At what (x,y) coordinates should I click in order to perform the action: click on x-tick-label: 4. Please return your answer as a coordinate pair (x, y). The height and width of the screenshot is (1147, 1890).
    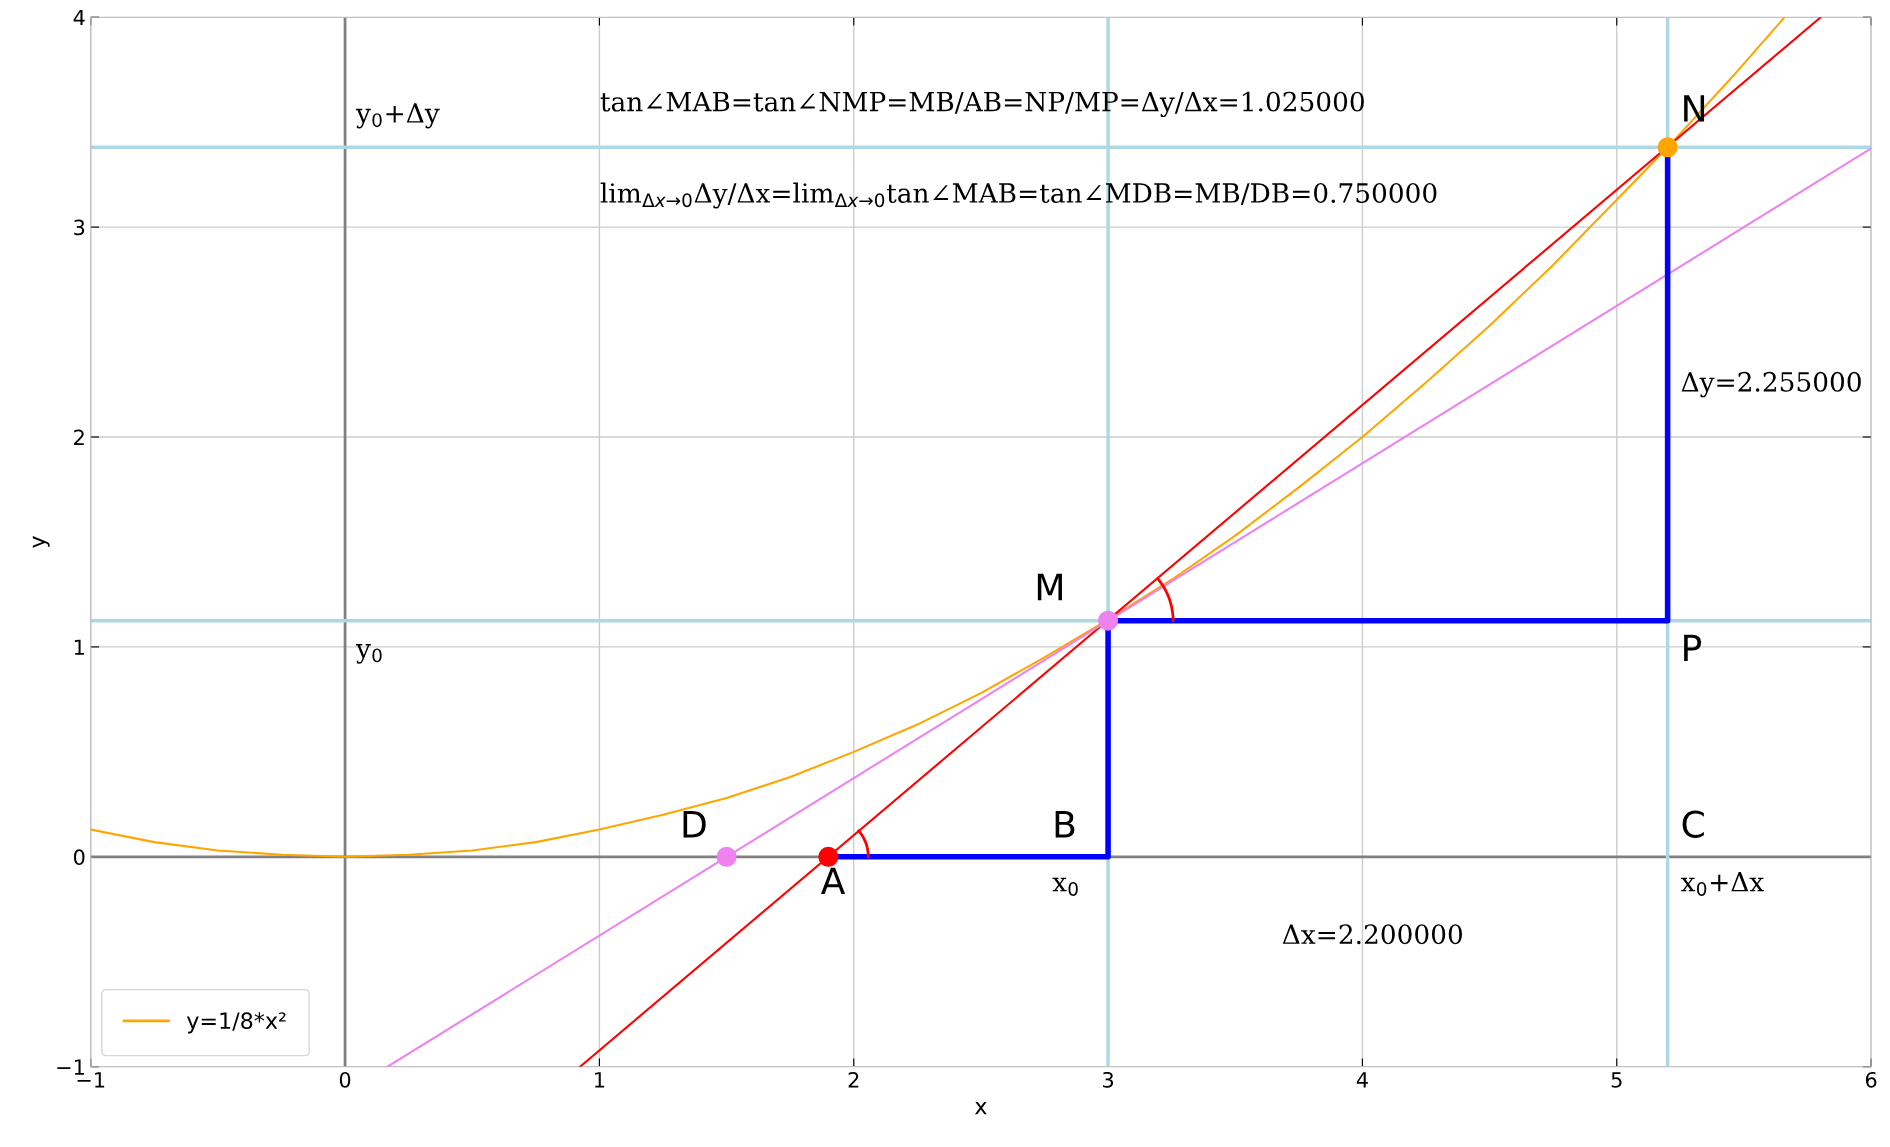
    Looking at the image, I should click on (1362, 1080).